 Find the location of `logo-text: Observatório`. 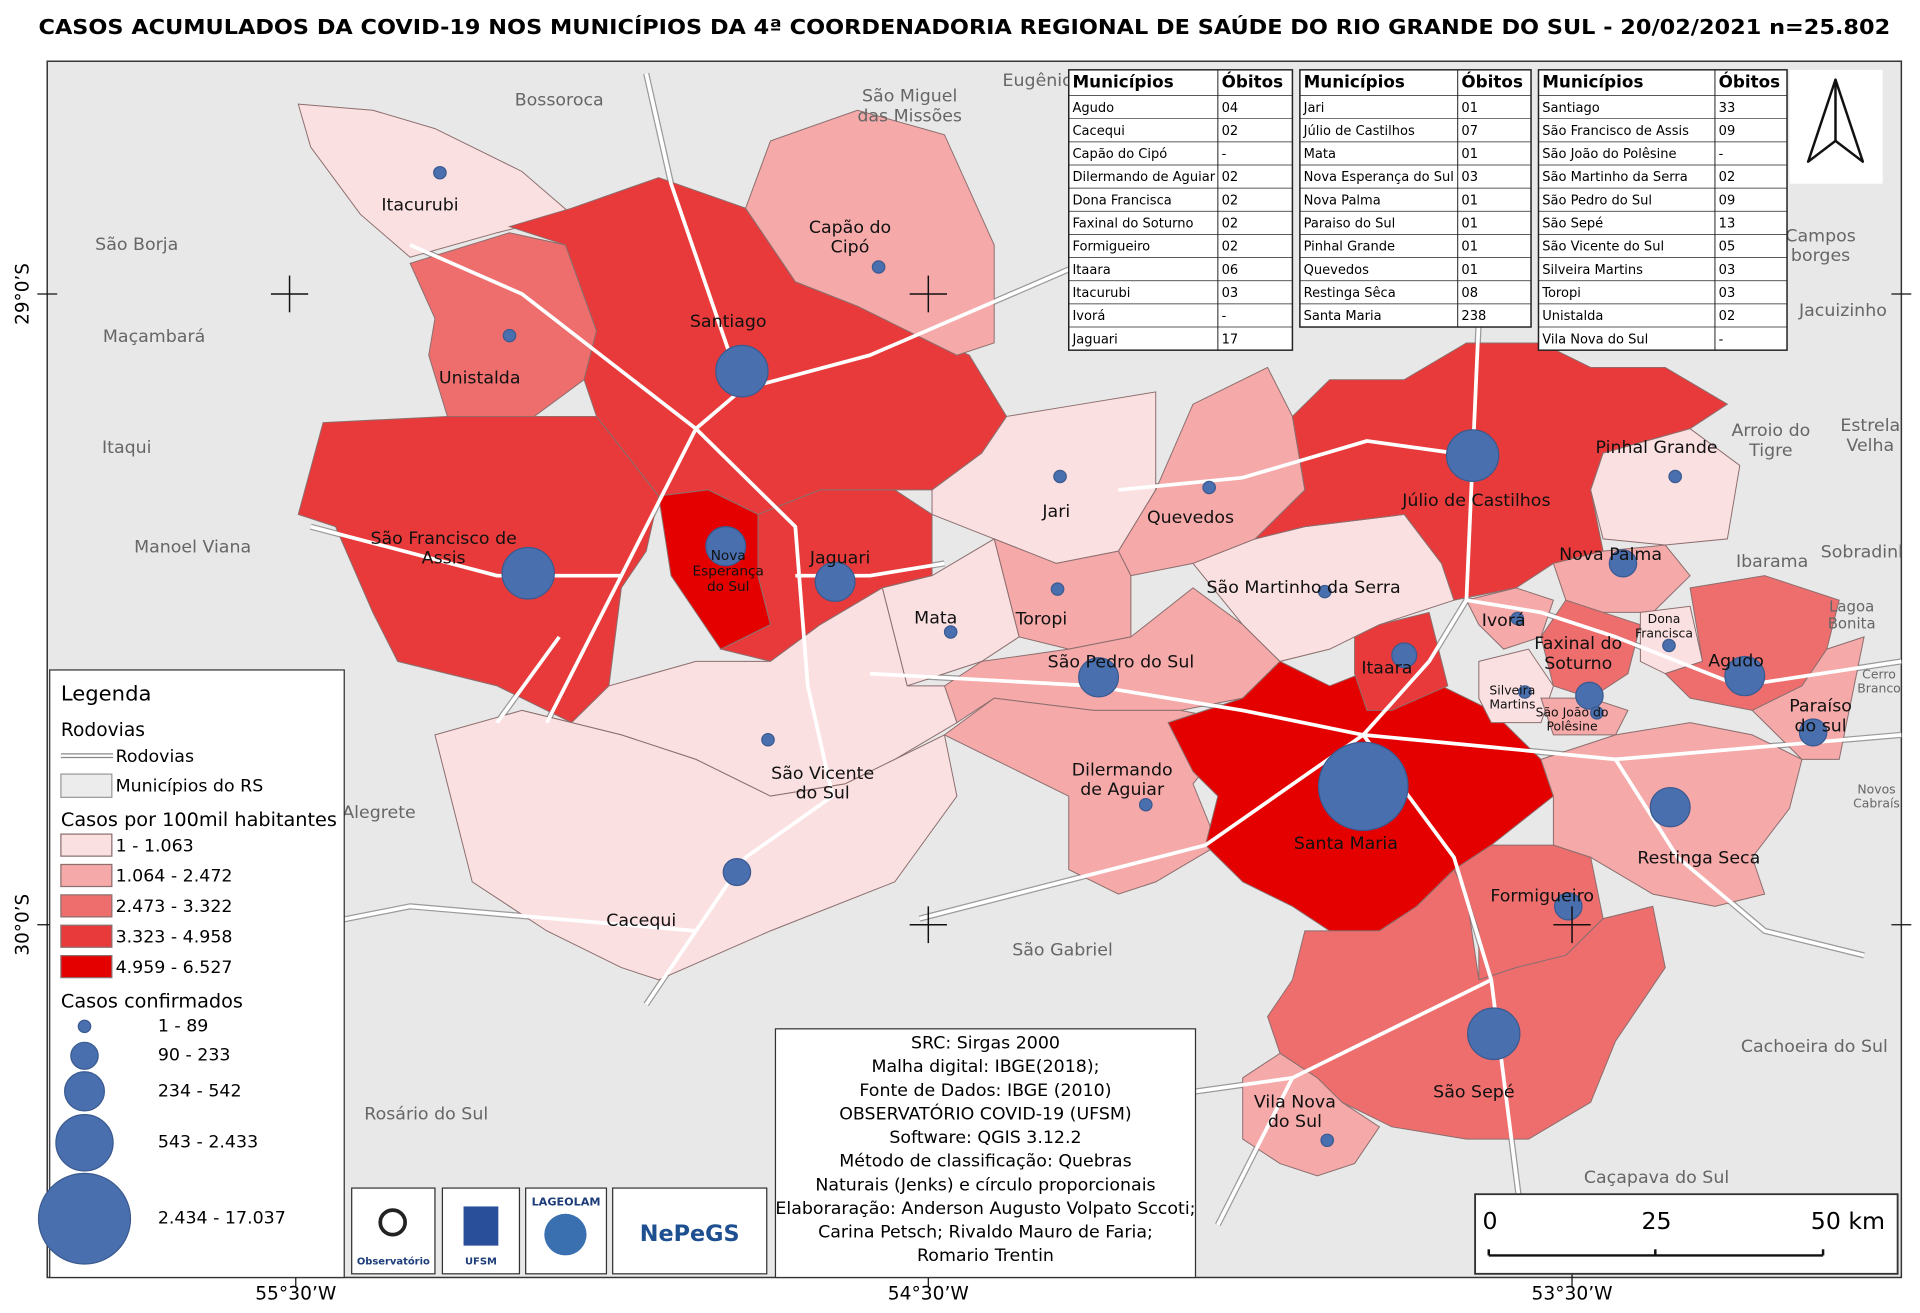

logo-text: Observatório is located at coordinates (393, 1262).